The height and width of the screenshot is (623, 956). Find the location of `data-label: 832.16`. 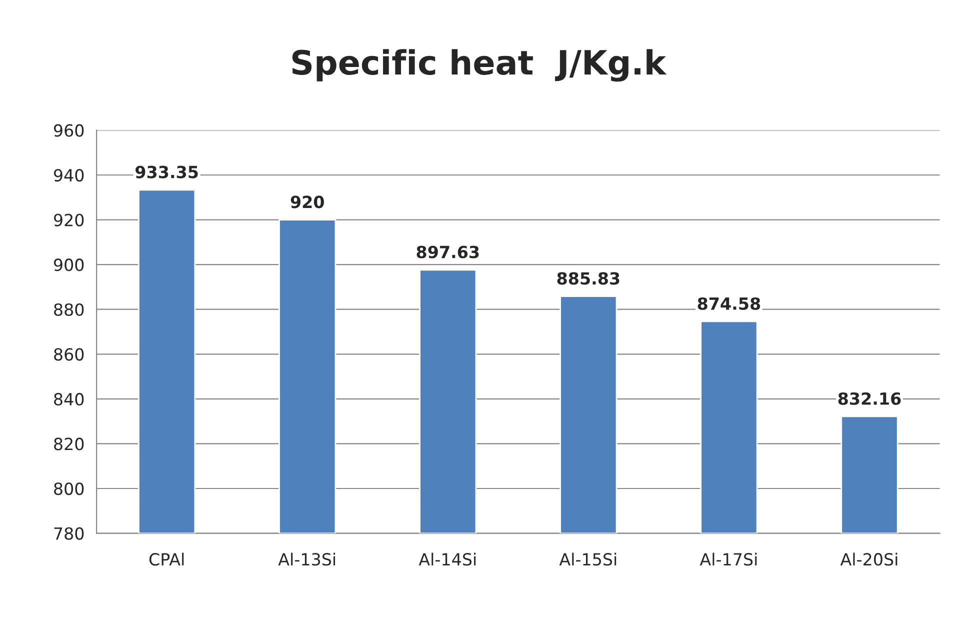

data-label: 832.16 is located at coordinates (869, 398).